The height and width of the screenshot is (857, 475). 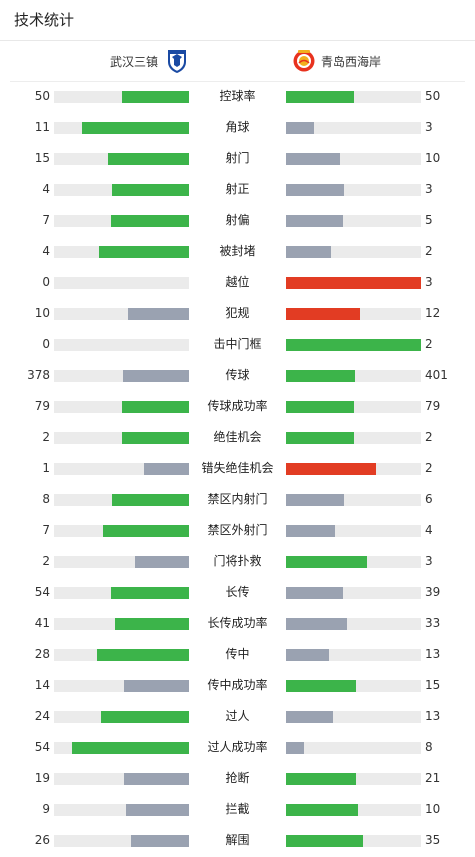 I want to click on stat-label: 被封堵, so click(x=237, y=251).